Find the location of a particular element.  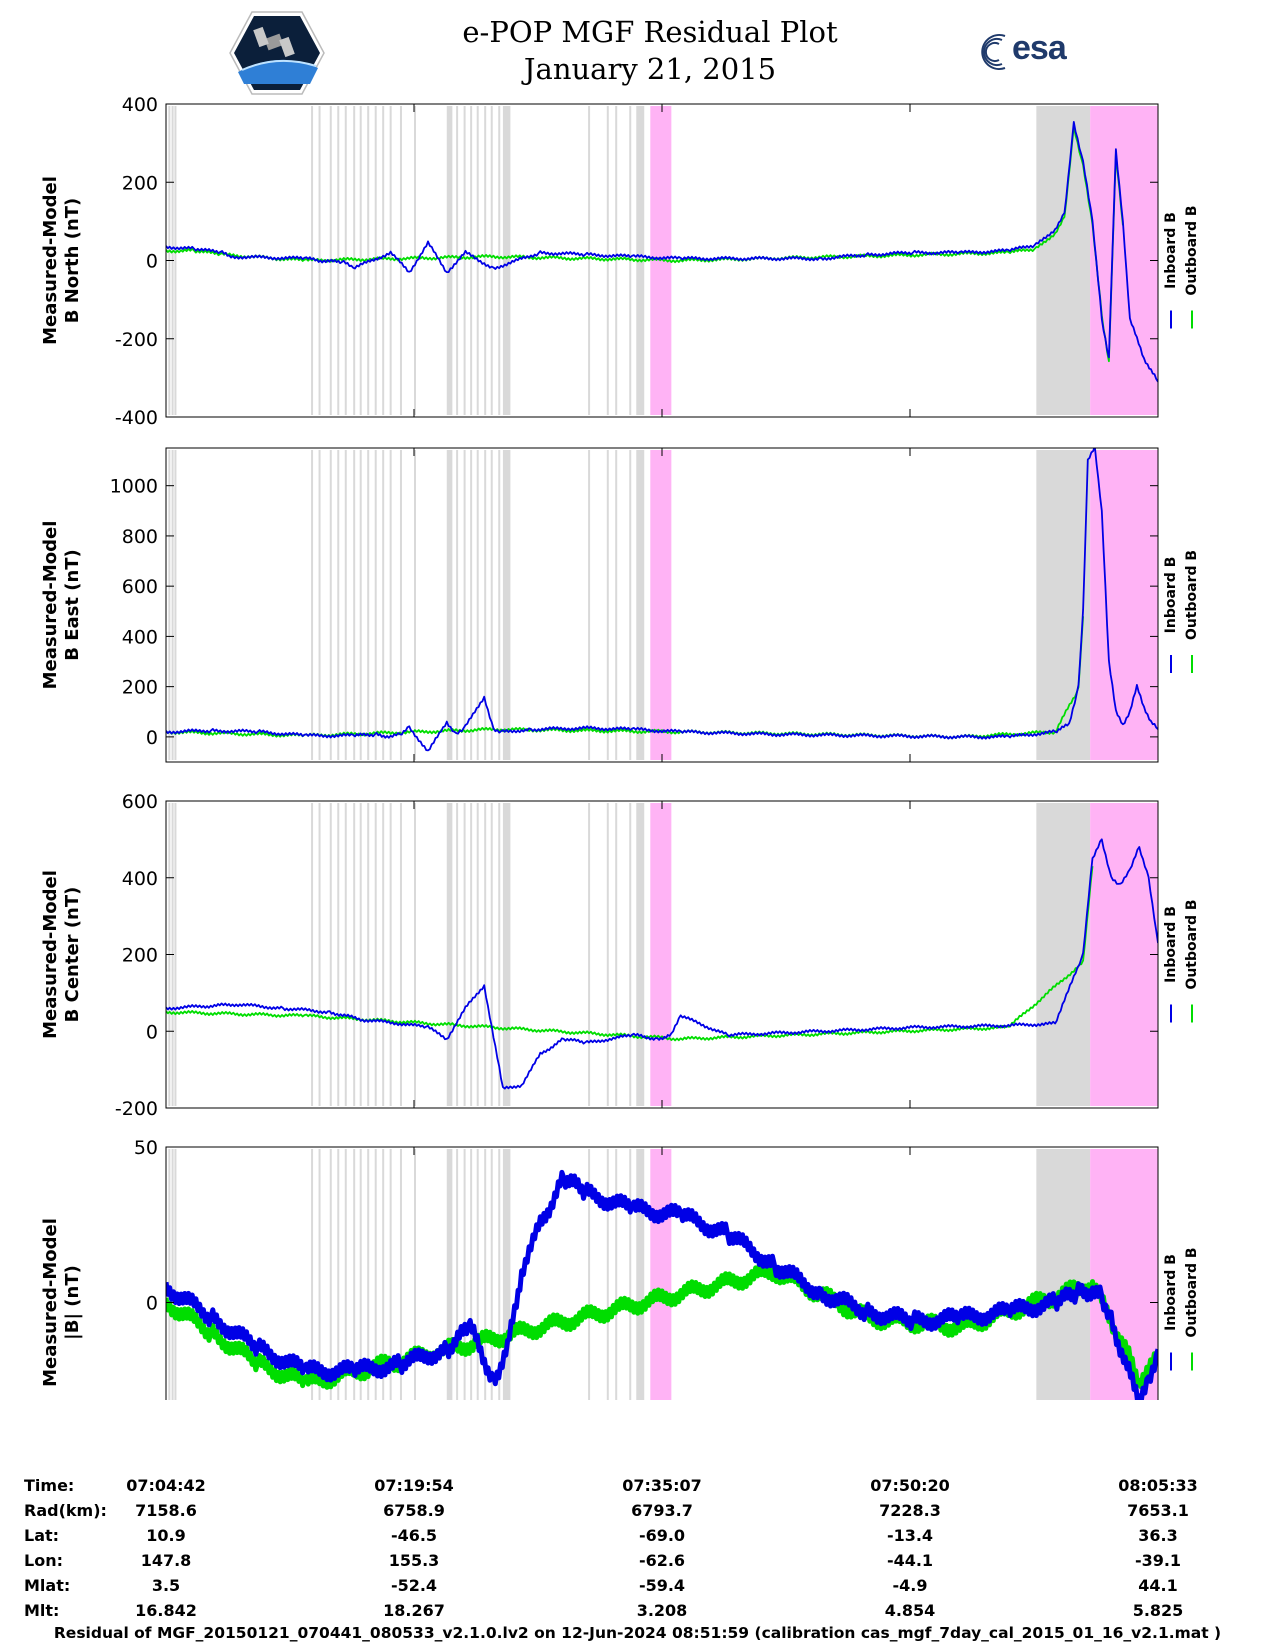

y-tick-label: 50 is located at coordinates (146, 1148).